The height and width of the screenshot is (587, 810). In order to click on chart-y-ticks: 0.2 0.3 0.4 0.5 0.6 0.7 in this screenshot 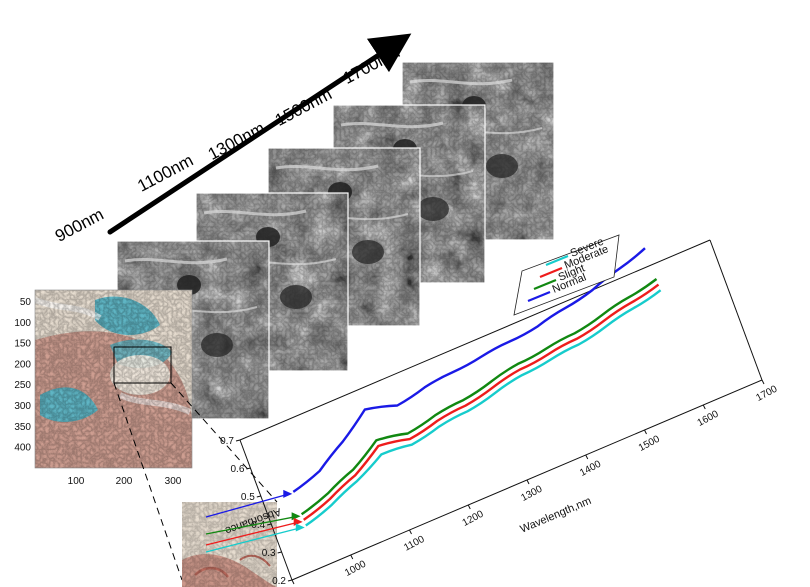, I will do `click(256, 511)`.